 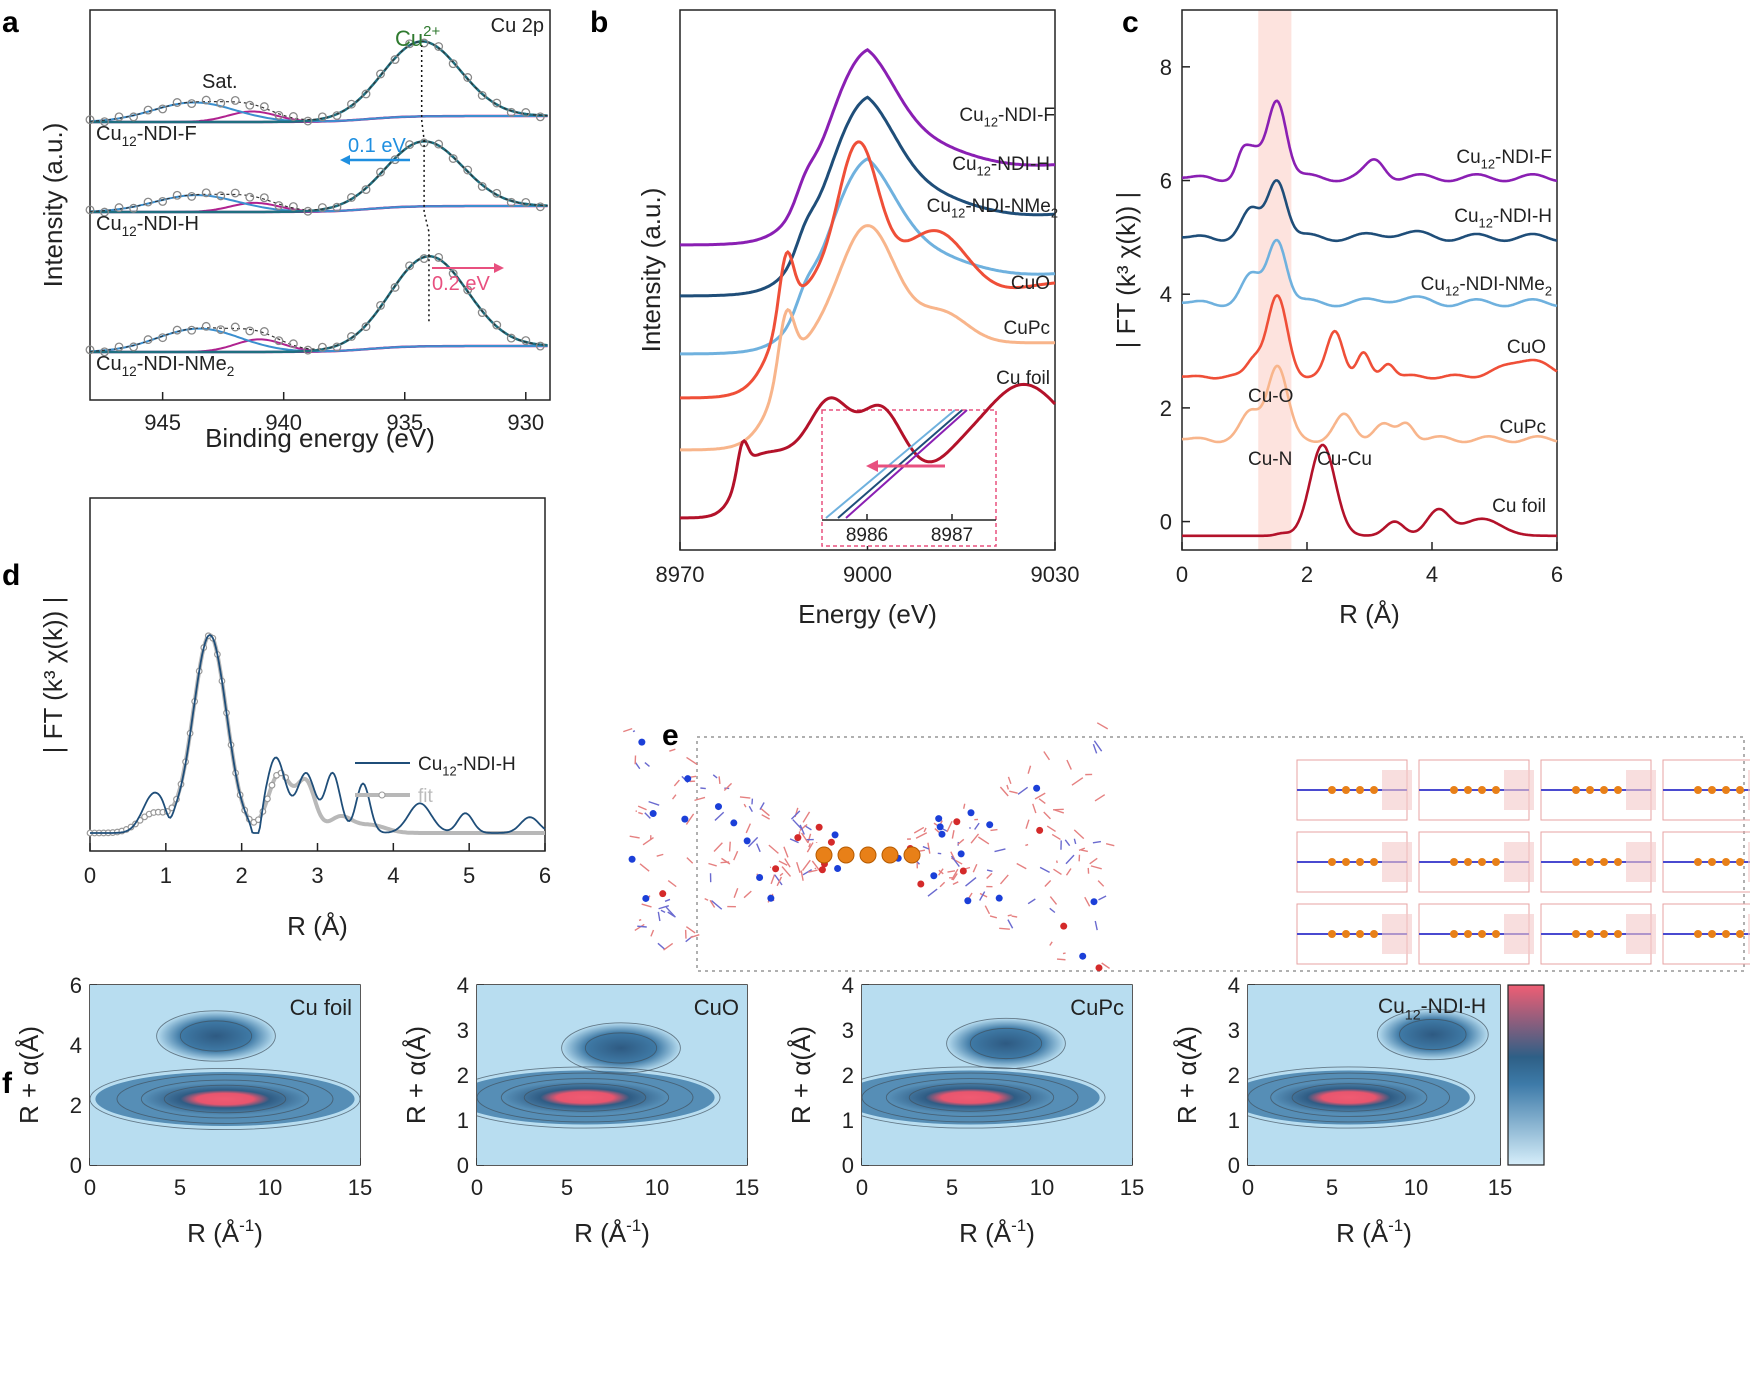 I want to click on panel-letter-e: e, so click(x=670, y=735).